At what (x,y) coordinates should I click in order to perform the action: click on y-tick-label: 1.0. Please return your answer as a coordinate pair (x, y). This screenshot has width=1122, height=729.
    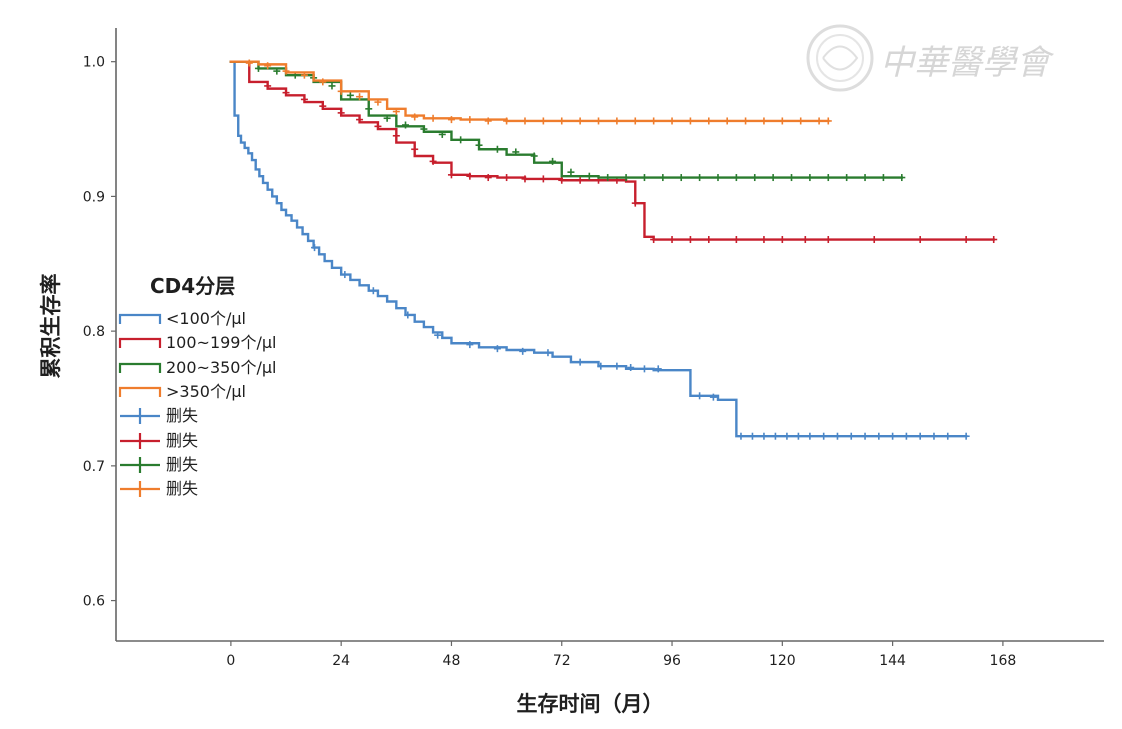
    Looking at the image, I should click on (94, 63).